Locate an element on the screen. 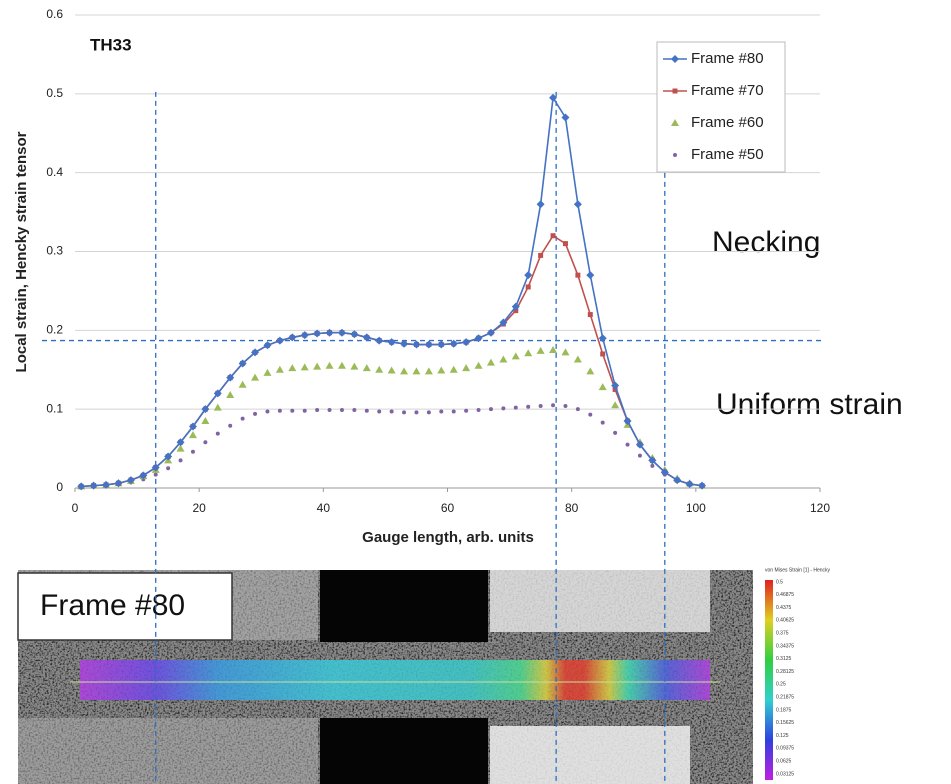 This screenshot has height=784, width=951. annotation: Necking is located at coordinates (766, 242).